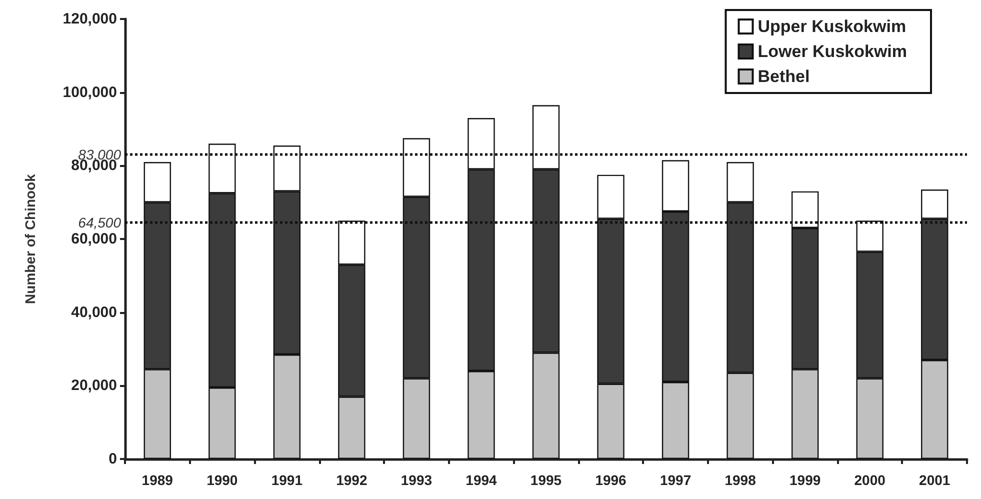  Describe the element at coordinates (832, 26) in the screenshot. I see `legend-label: Upper Kuskokwim` at that location.